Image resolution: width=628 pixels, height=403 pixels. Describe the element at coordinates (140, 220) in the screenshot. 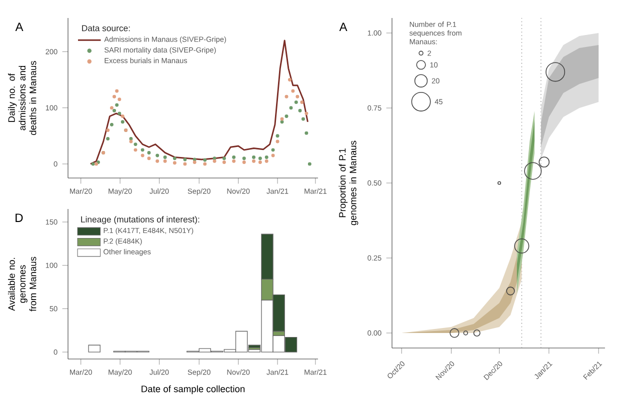

I see `legend-title: Lineage (mutations of interest):` at that location.